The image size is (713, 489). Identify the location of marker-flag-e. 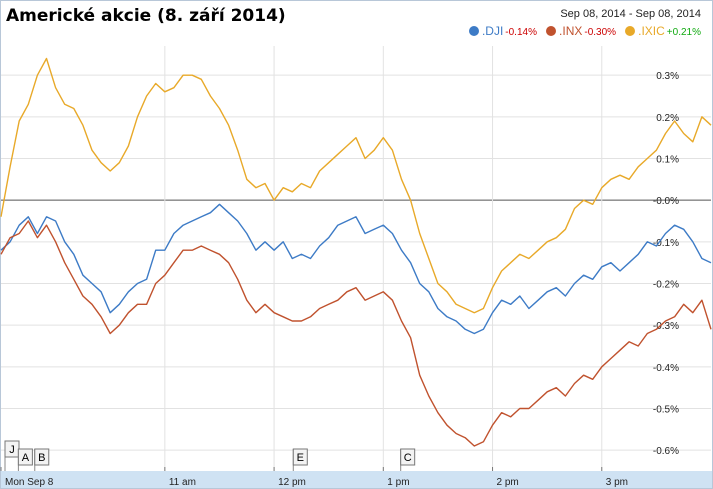
(300, 457).